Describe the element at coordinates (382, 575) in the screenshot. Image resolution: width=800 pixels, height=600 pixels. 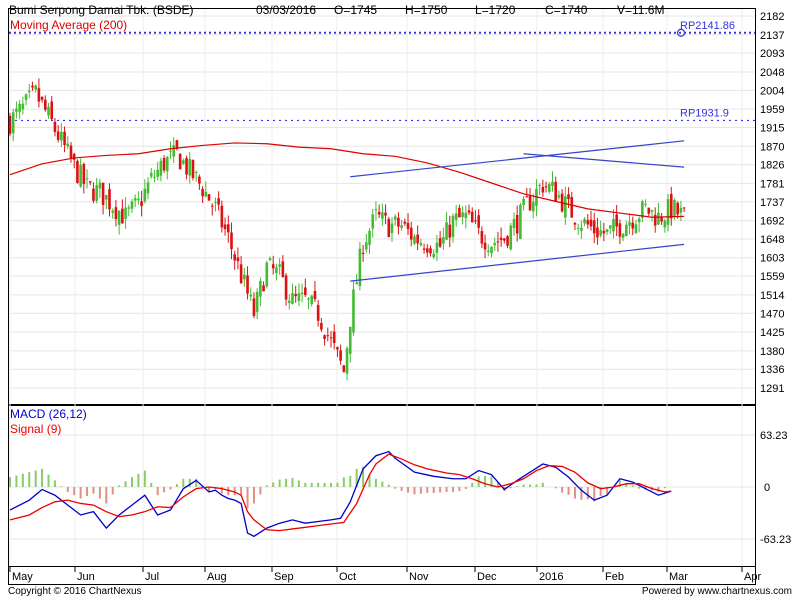
I see `x-axis-border` at that location.